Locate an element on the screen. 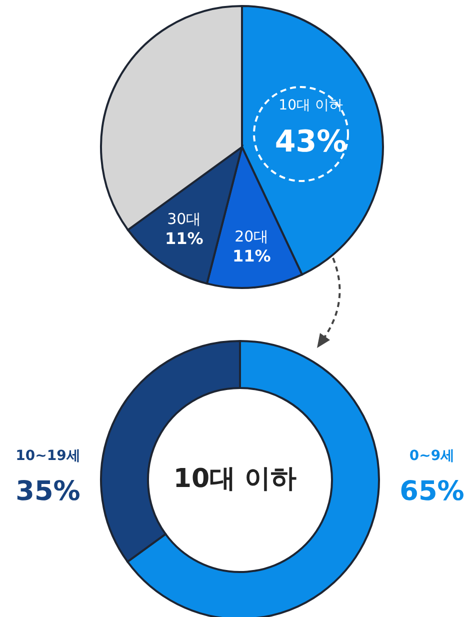  slice-label: 0~9세 is located at coordinates (432, 456).